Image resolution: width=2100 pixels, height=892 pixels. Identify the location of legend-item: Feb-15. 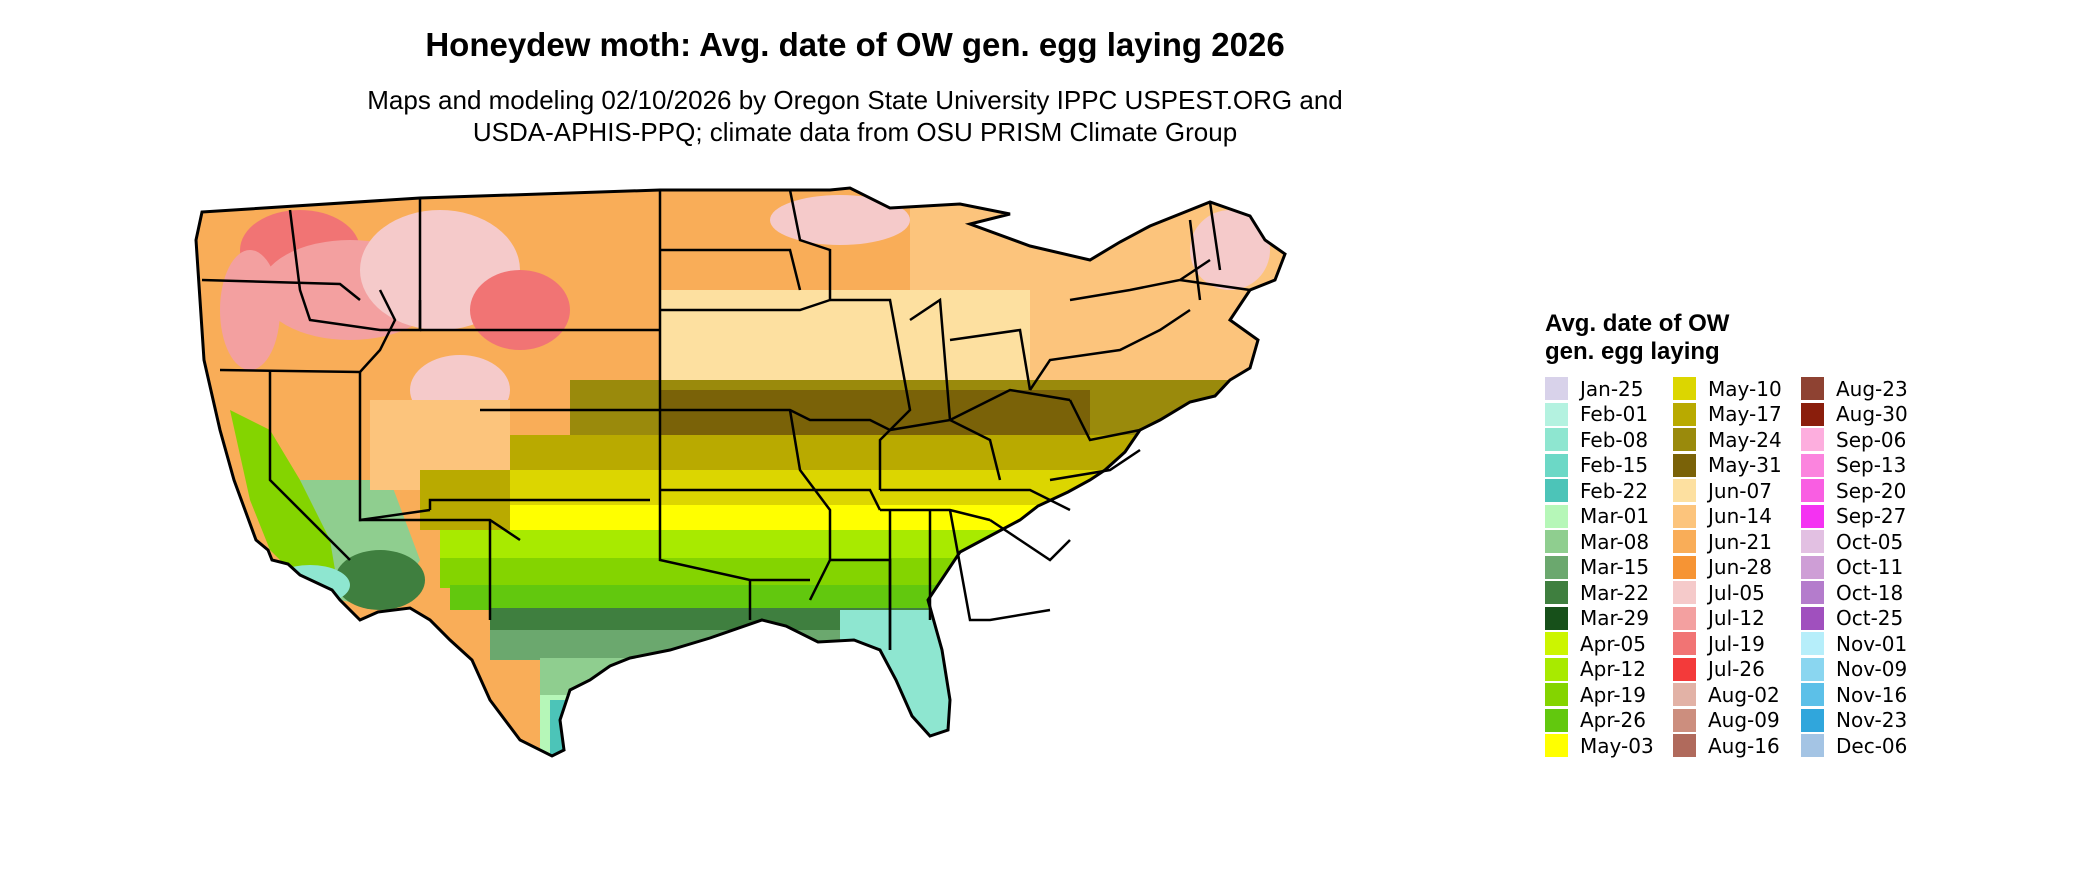
(1609, 466).